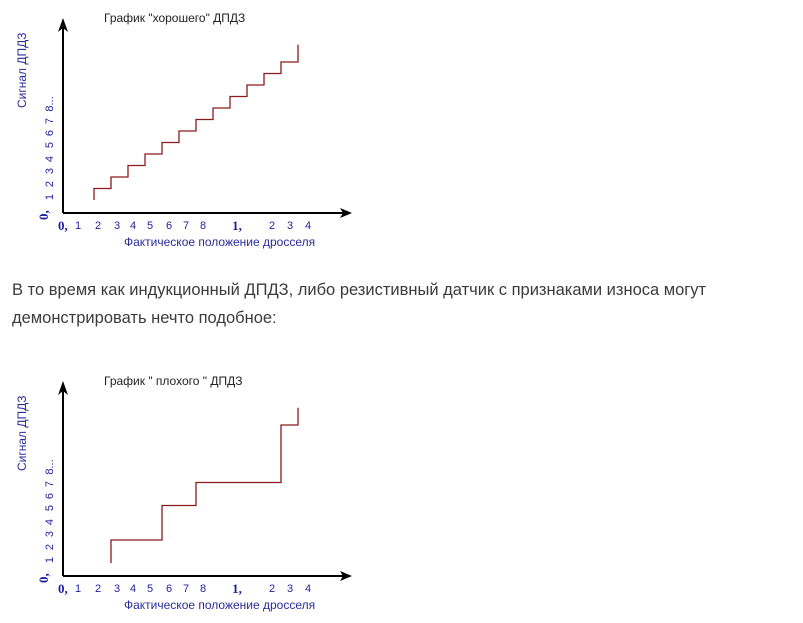 This screenshot has height=623, width=803. I want to click on chart-title: График "хорошего" ДПДЗ, so click(174, 18).